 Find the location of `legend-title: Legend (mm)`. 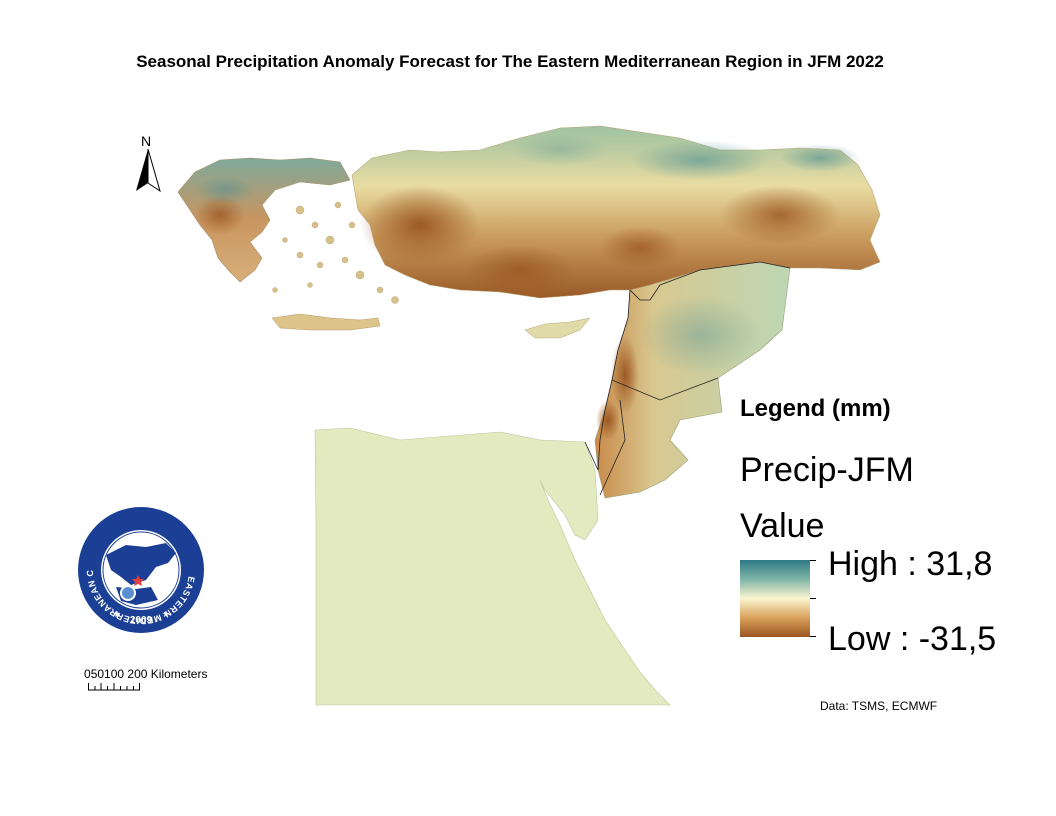

legend-title: Legend (mm) is located at coordinates (815, 408).